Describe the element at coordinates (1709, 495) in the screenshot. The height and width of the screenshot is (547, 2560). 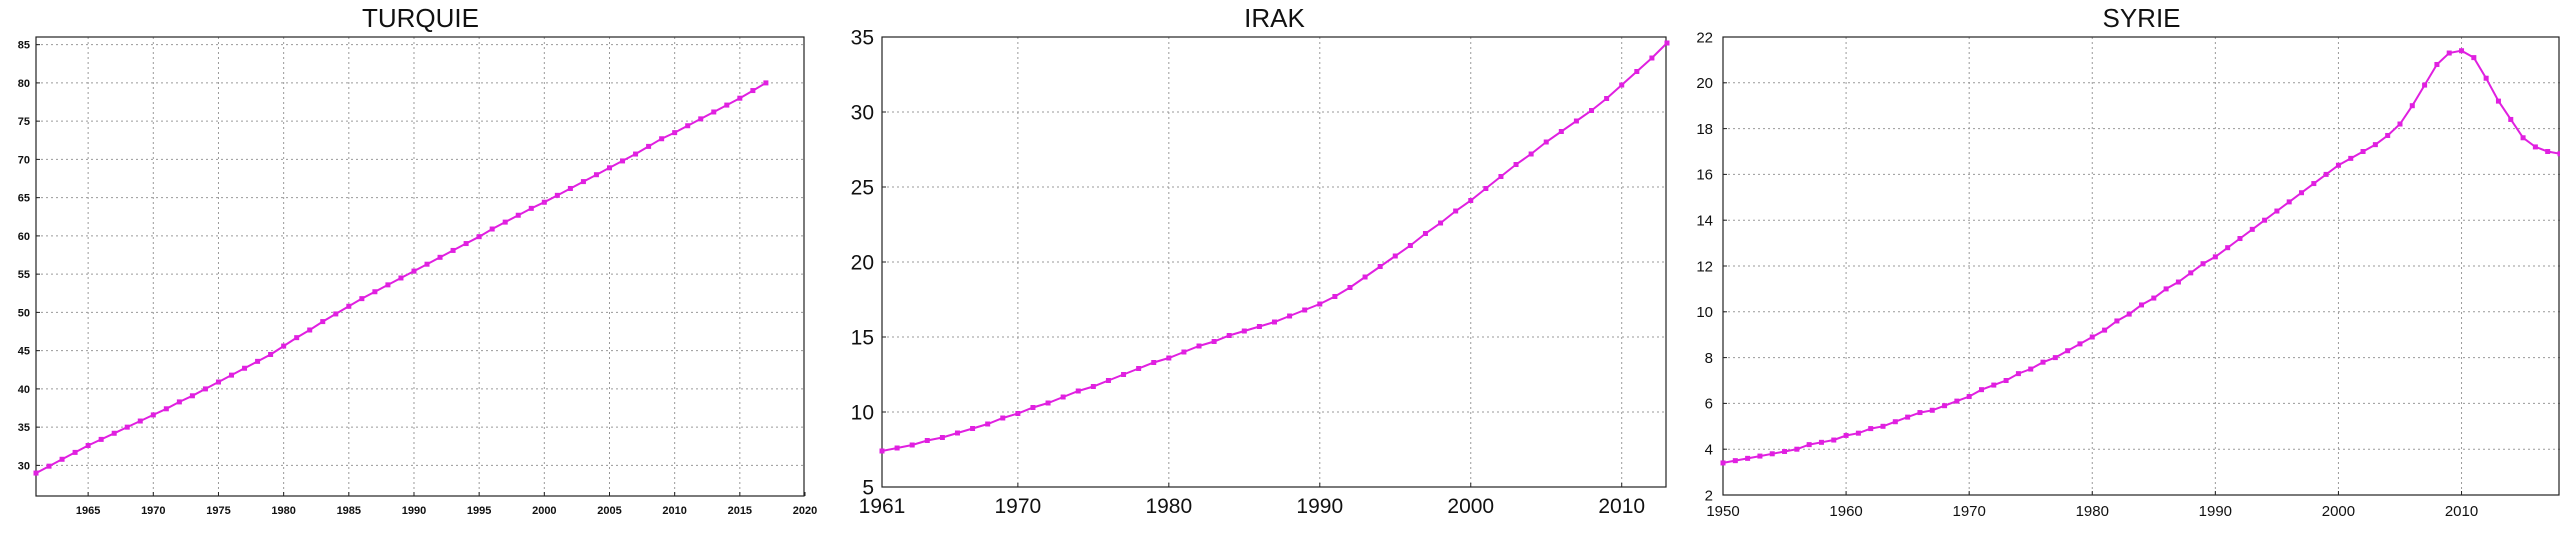
I see `y-tick-label: 2` at that location.